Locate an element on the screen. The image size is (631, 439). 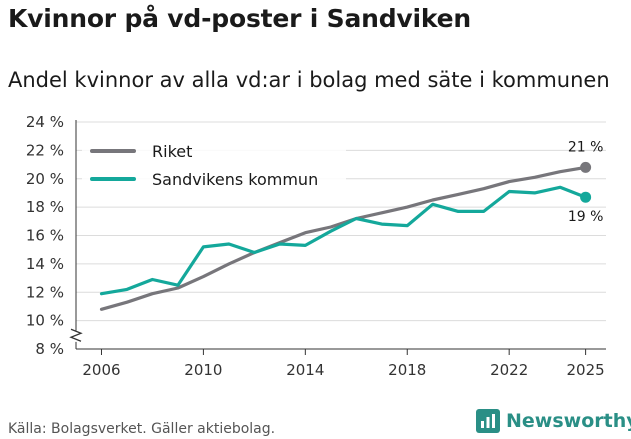
source-note: Källa: Bolagsverket. Gäller aktiebolag. is located at coordinates (142, 429).